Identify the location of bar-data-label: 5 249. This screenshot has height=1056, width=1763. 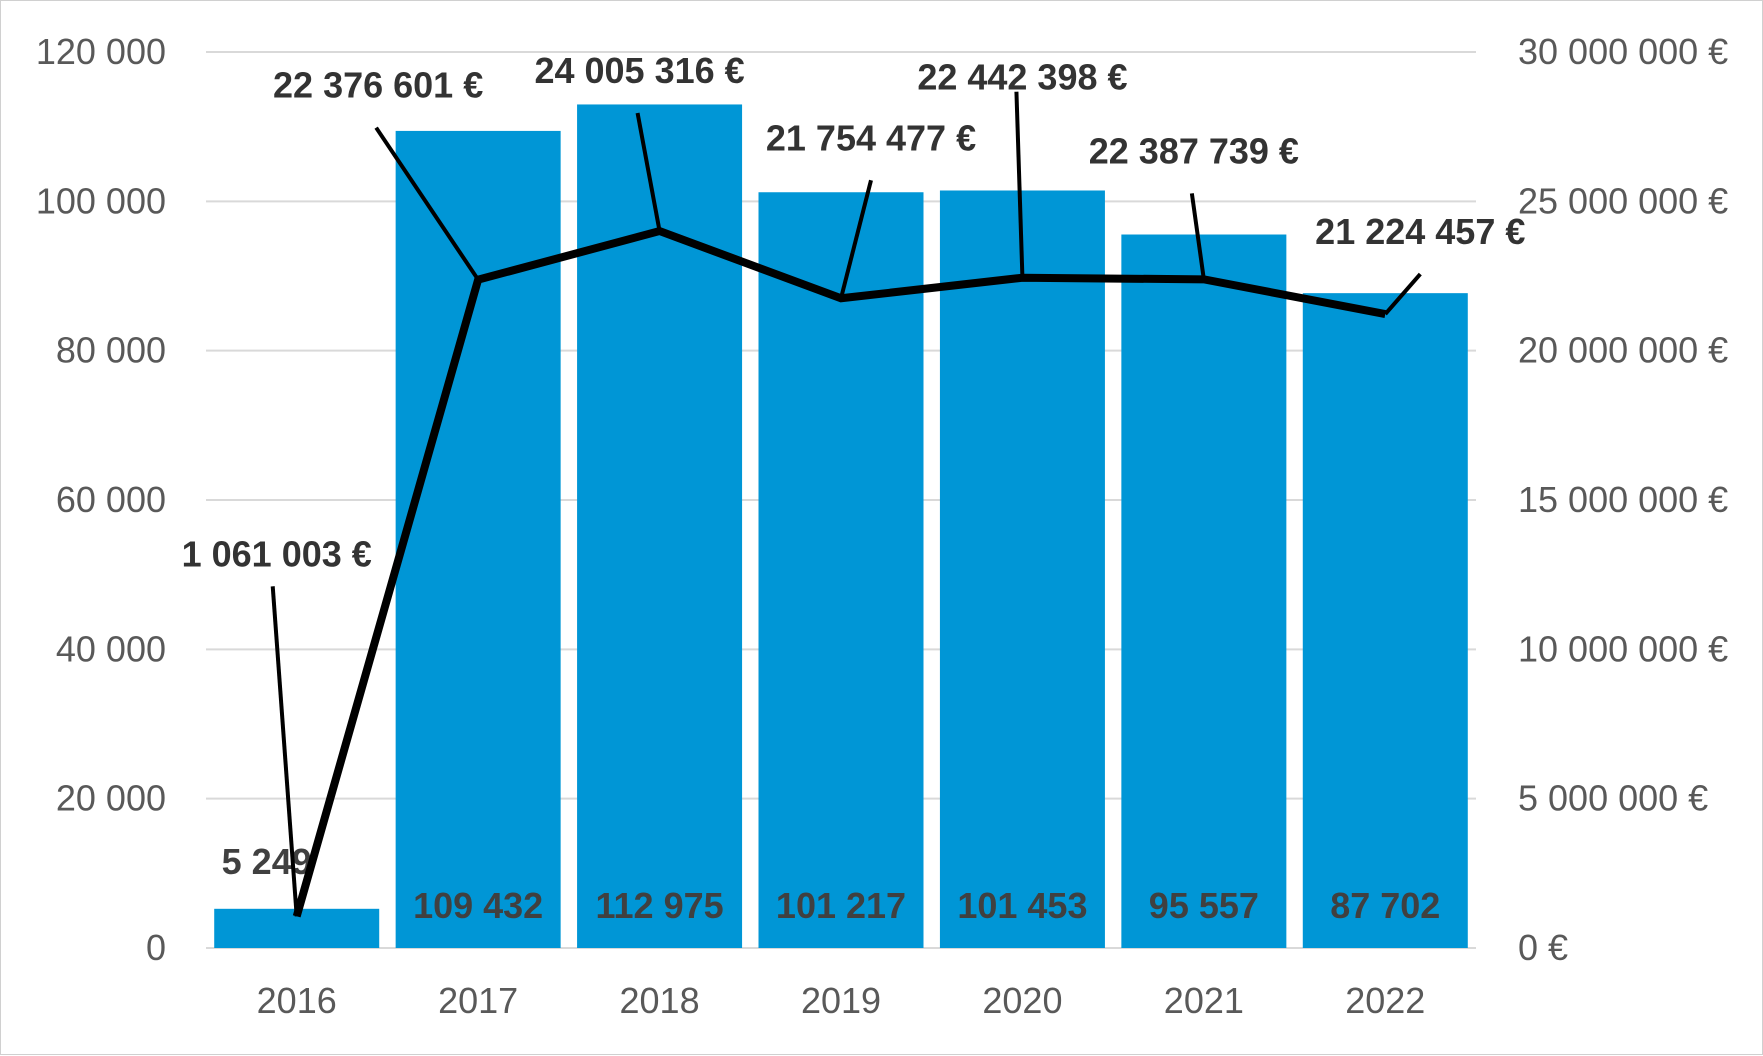
(267, 861).